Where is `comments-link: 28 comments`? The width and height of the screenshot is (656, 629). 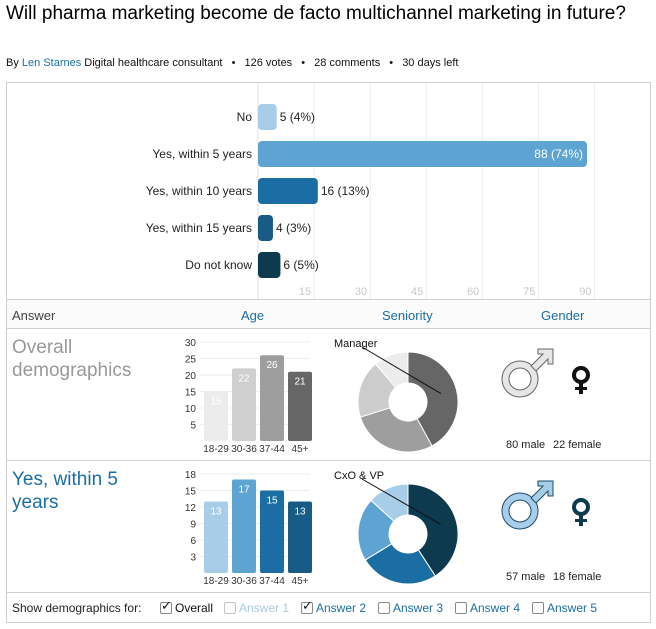 comments-link: 28 comments is located at coordinates (347, 63).